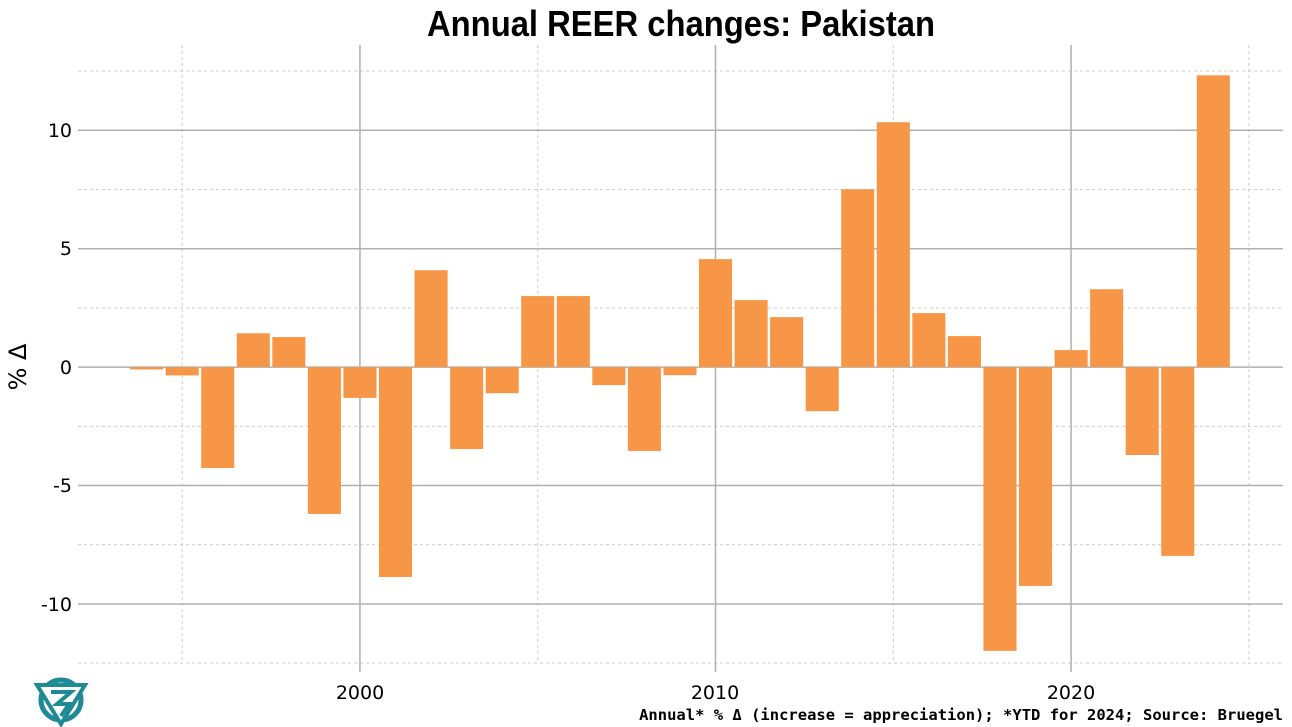 The height and width of the screenshot is (727, 1292). Describe the element at coordinates (1213, 221) in the screenshot. I see `bar-2024` at that location.